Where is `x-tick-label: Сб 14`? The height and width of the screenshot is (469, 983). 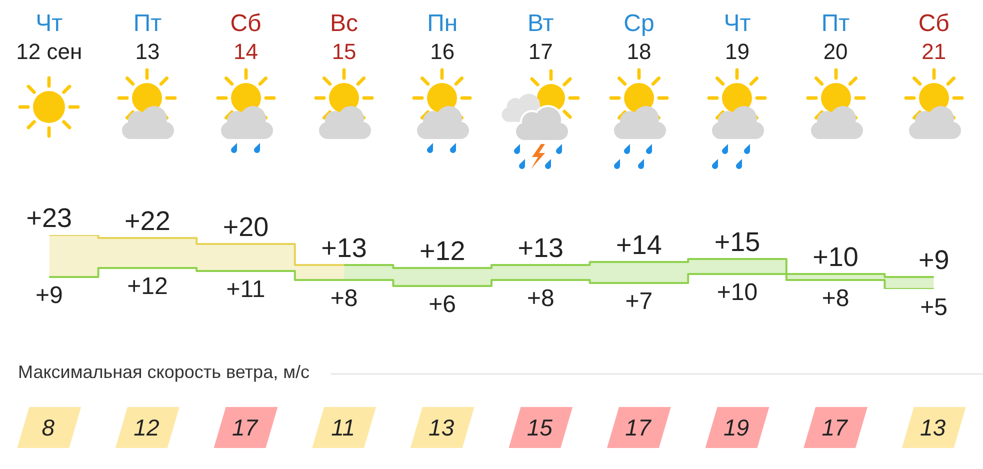 x-tick-label: Сб 14 is located at coordinates (246, 37).